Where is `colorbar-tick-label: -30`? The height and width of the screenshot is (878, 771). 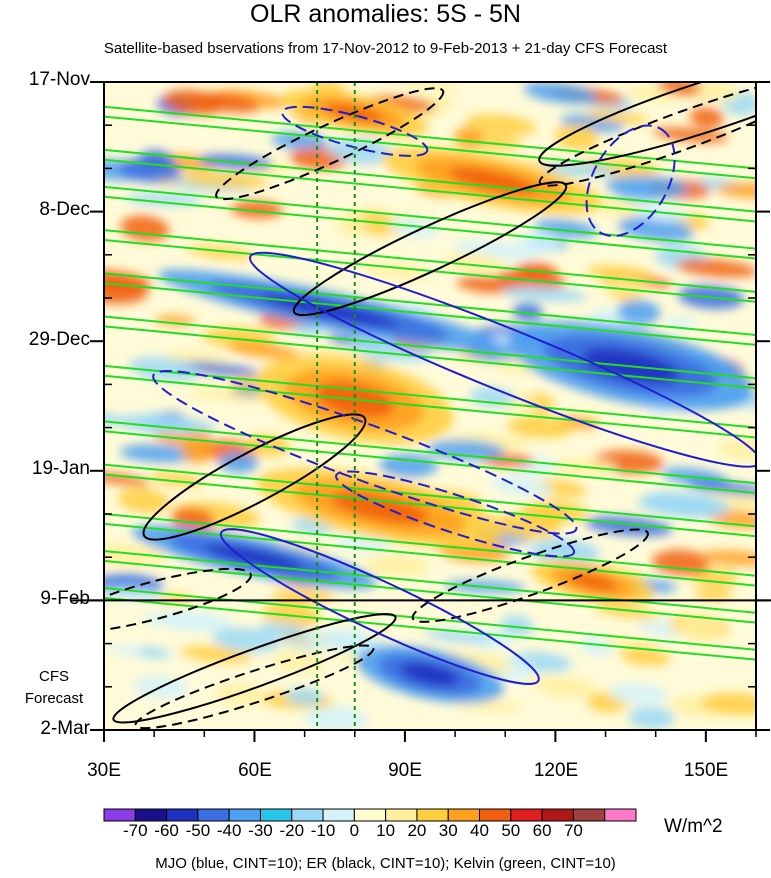 colorbar-tick-label: -30 is located at coordinates (260, 830).